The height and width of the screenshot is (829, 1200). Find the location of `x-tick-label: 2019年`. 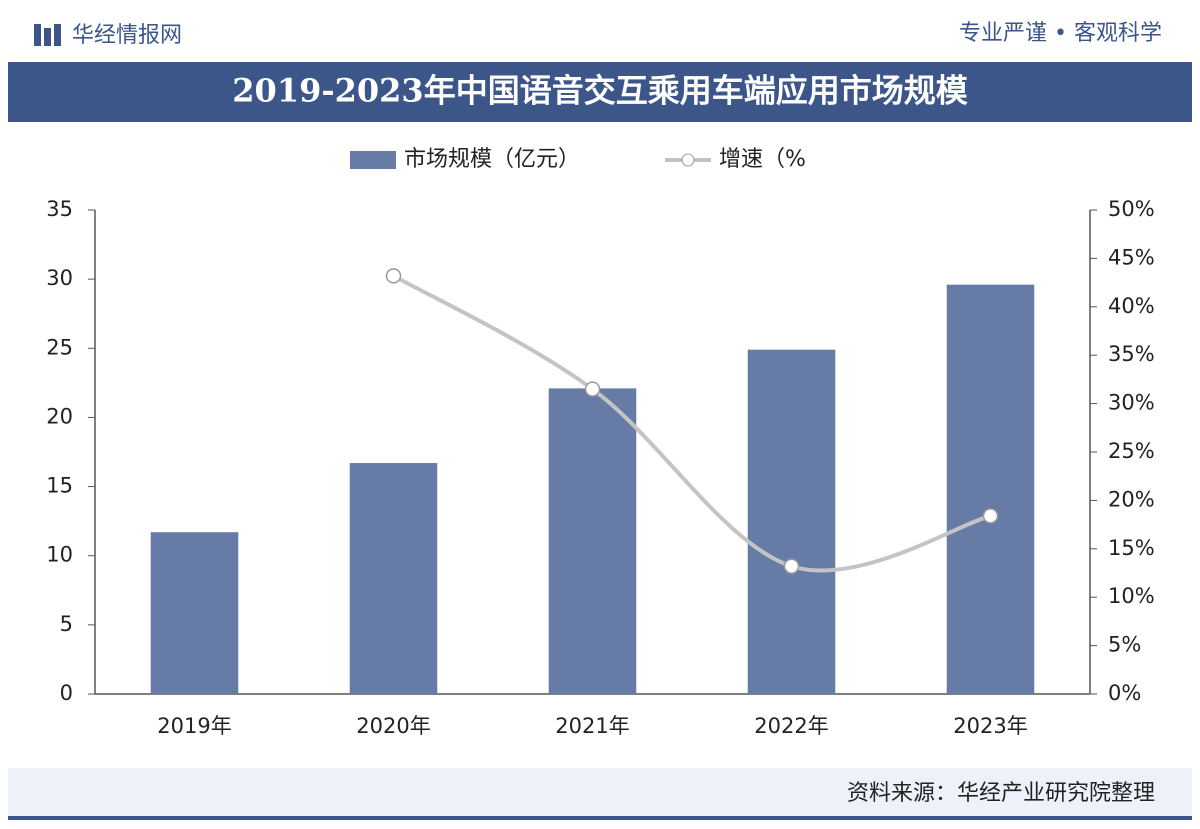

x-tick-label: 2019年 is located at coordinates (194, 726).